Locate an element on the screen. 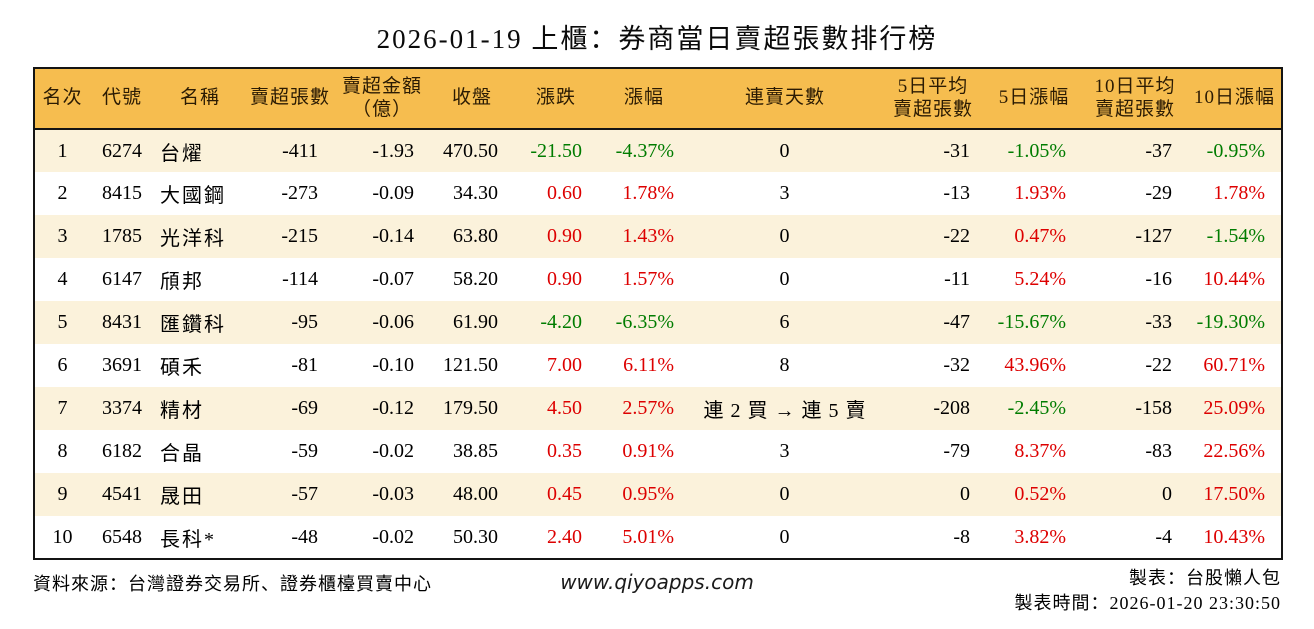 The image size is (1314, 629). cell-pct10: 25.09% is located at coordinates (1234, 408).